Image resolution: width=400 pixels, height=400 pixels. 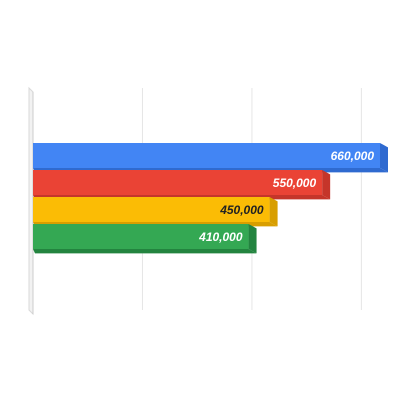 What do you see at coordinates (286, 196) in the screenshot?
I see `chart-value-labels: 660,000 550,000 450,000 410,000` at bounding box center [286, 196].